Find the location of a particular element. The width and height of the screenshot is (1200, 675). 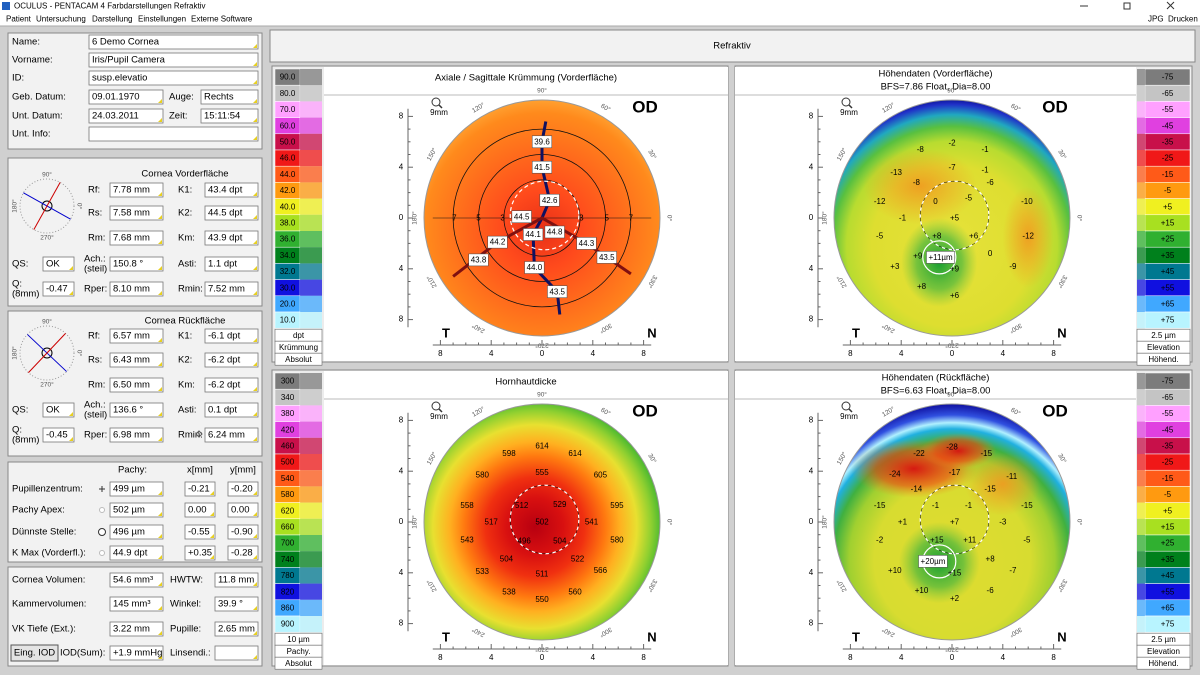

field-value: 44.9 dpt is located at coordinates (130, 553).